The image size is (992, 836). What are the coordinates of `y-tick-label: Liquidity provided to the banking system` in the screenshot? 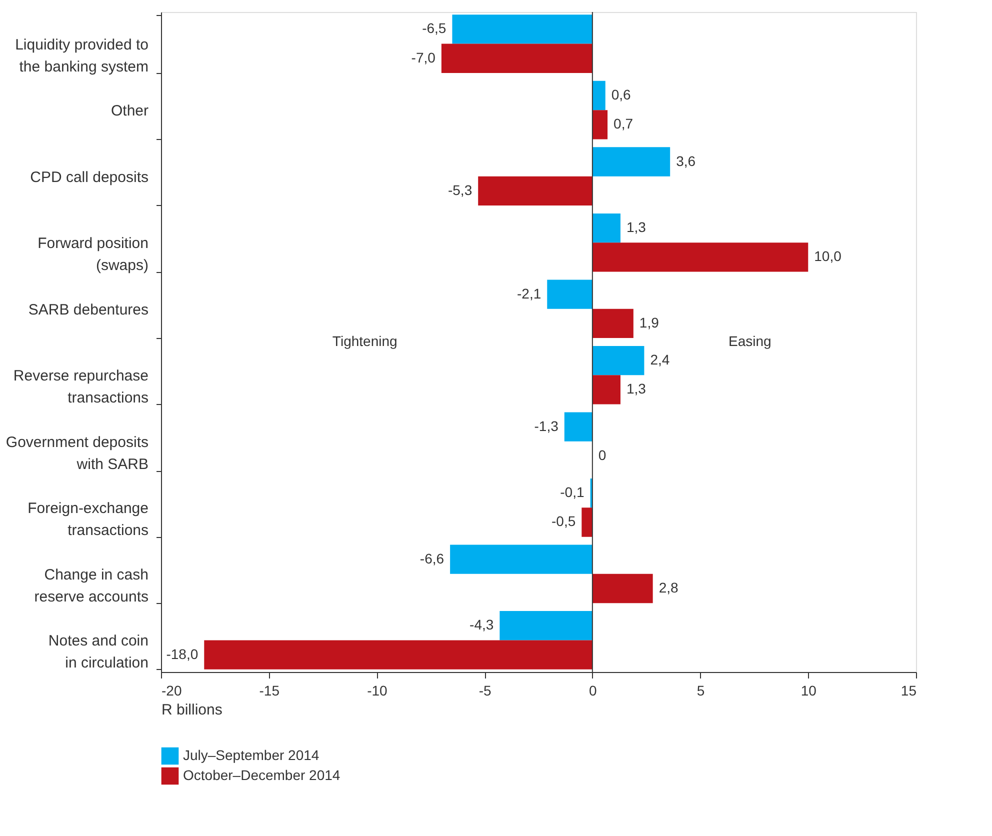 It's located at (81, 56).